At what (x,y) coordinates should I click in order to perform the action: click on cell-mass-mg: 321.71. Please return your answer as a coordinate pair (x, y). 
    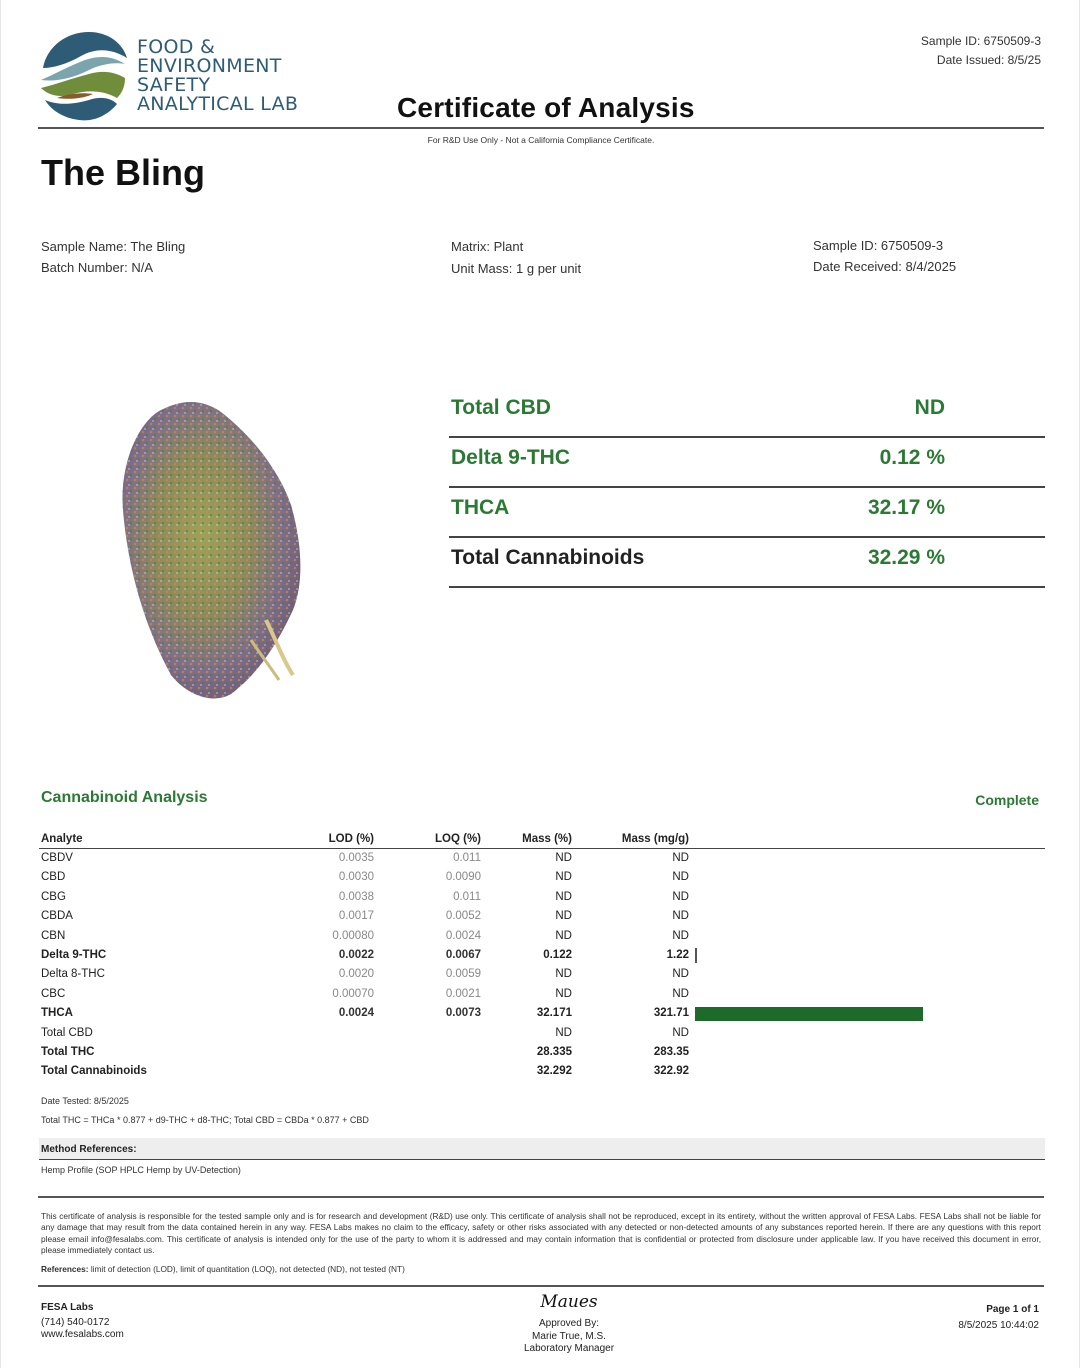
    Looking at the image, I should click on (671, 1013).